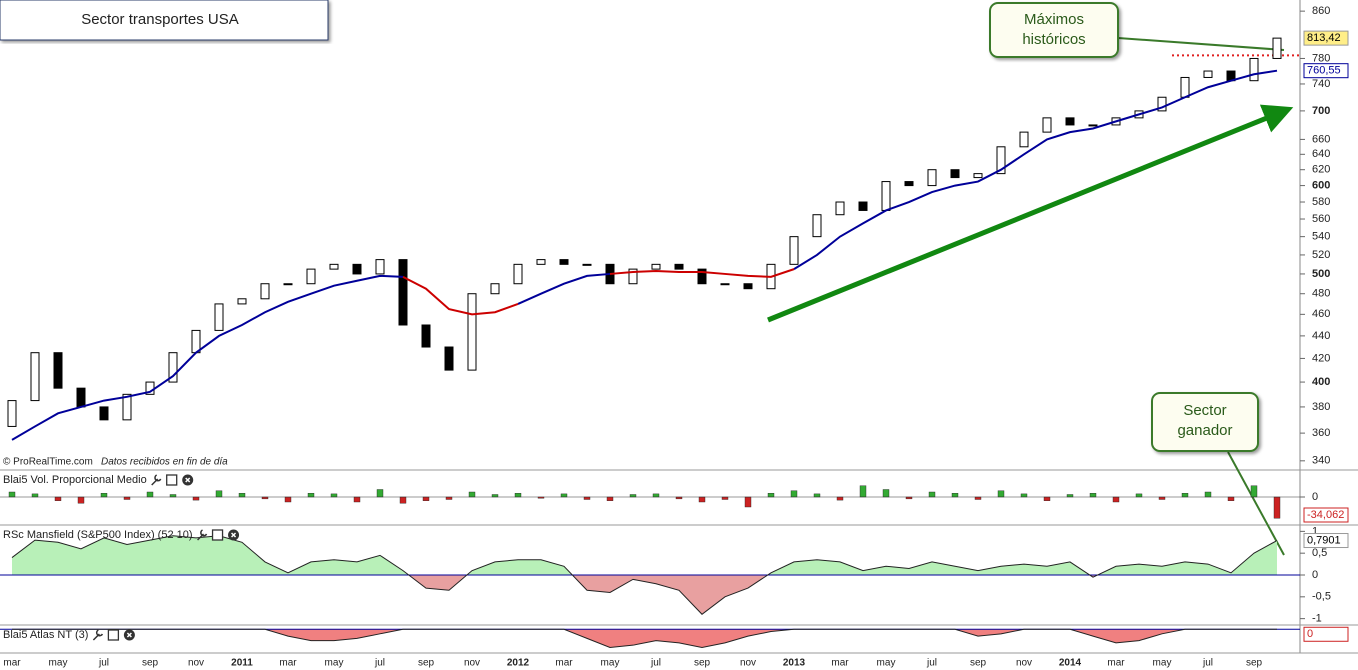 The width and height of the screenshot is (1358, 670). Describe the element at coordinates (1321, 336) in the screenshot. I see `y-tick-label: 440` at that location.